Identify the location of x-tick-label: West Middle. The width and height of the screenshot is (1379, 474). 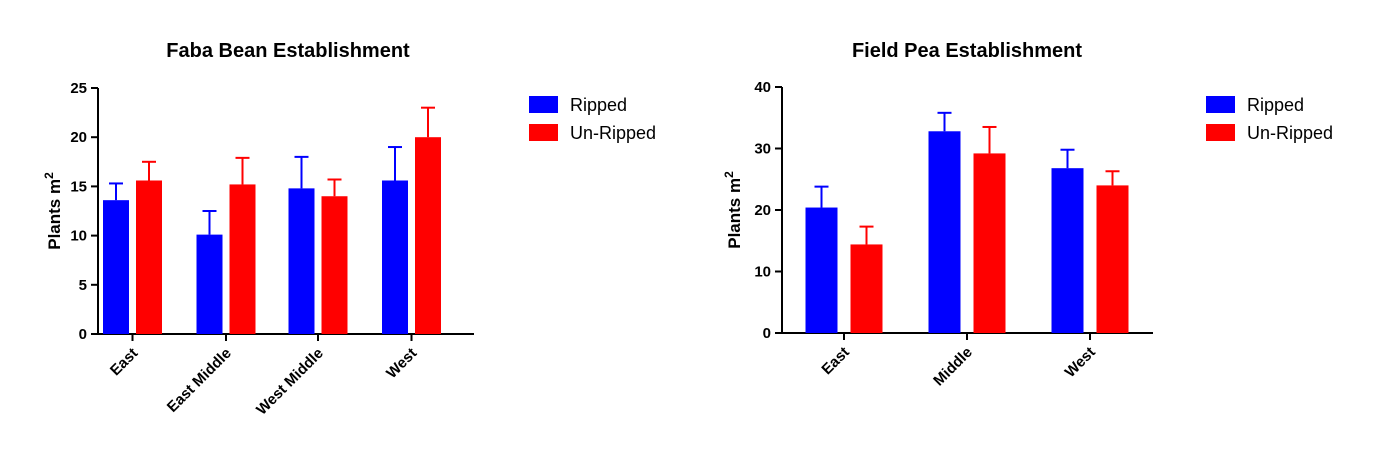
(290, 382).